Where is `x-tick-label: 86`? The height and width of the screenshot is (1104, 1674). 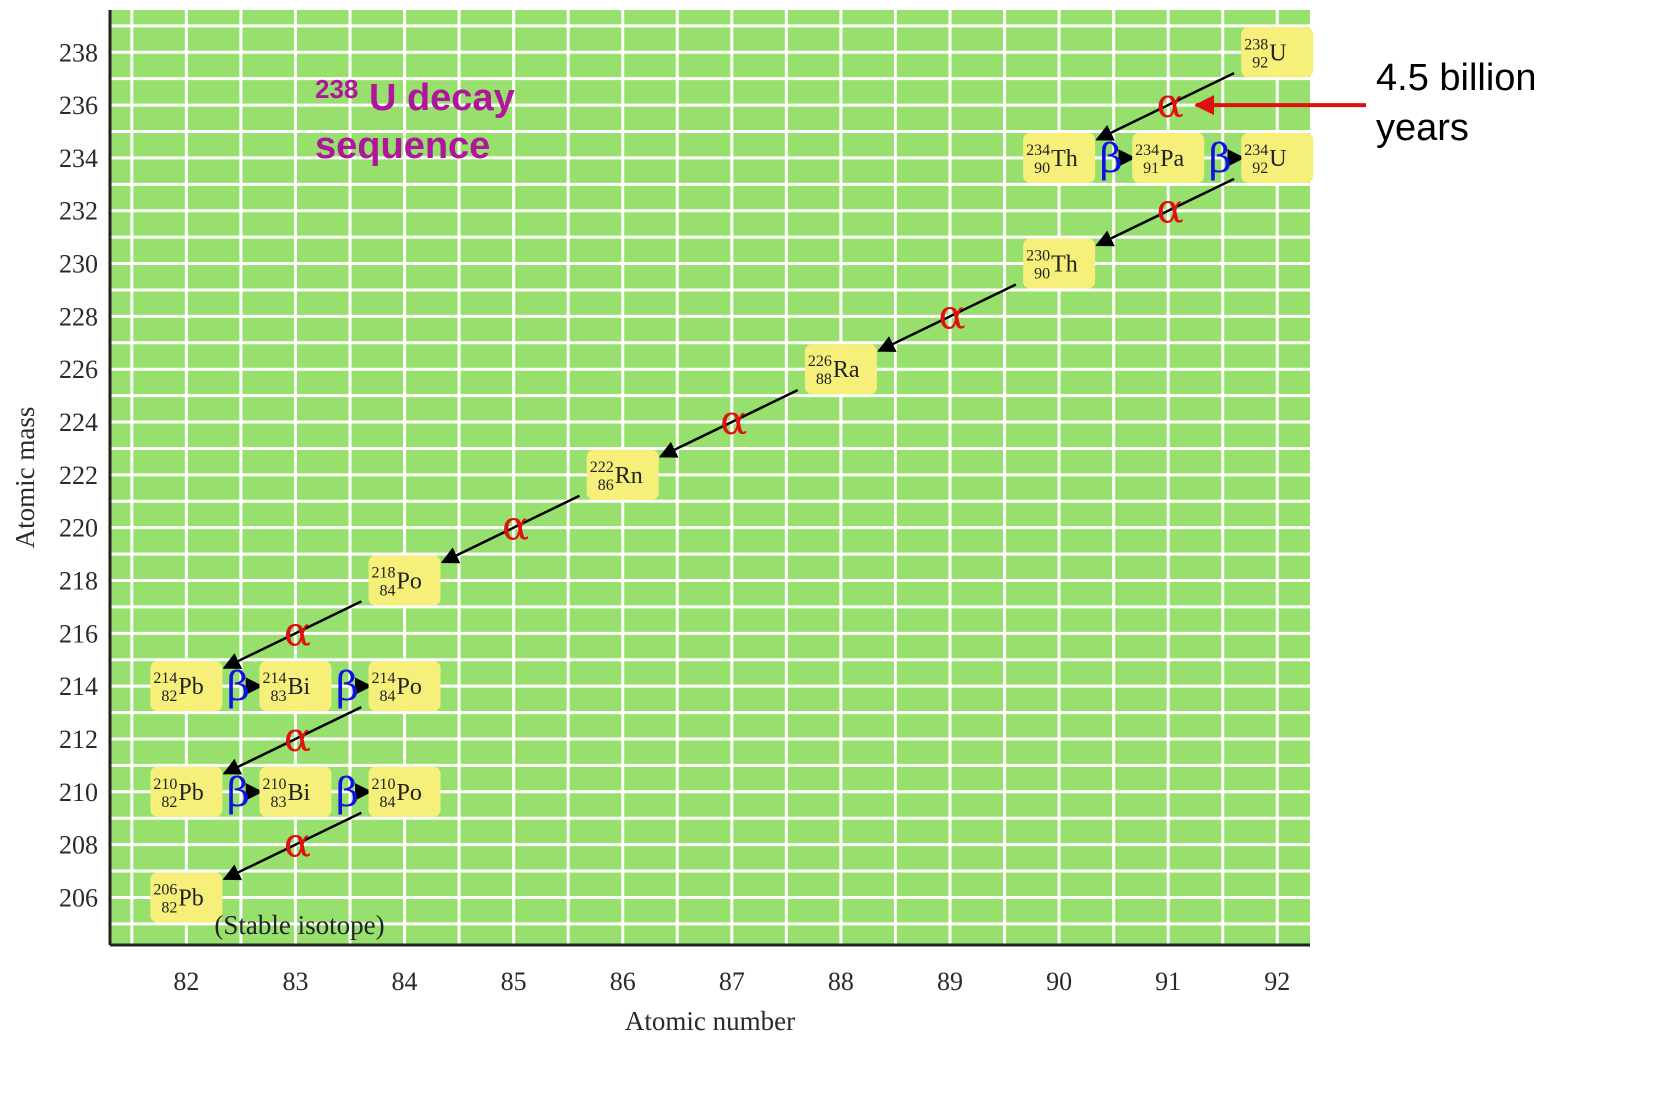
x-tick-label: 86 is located at coordinates (623, 981).